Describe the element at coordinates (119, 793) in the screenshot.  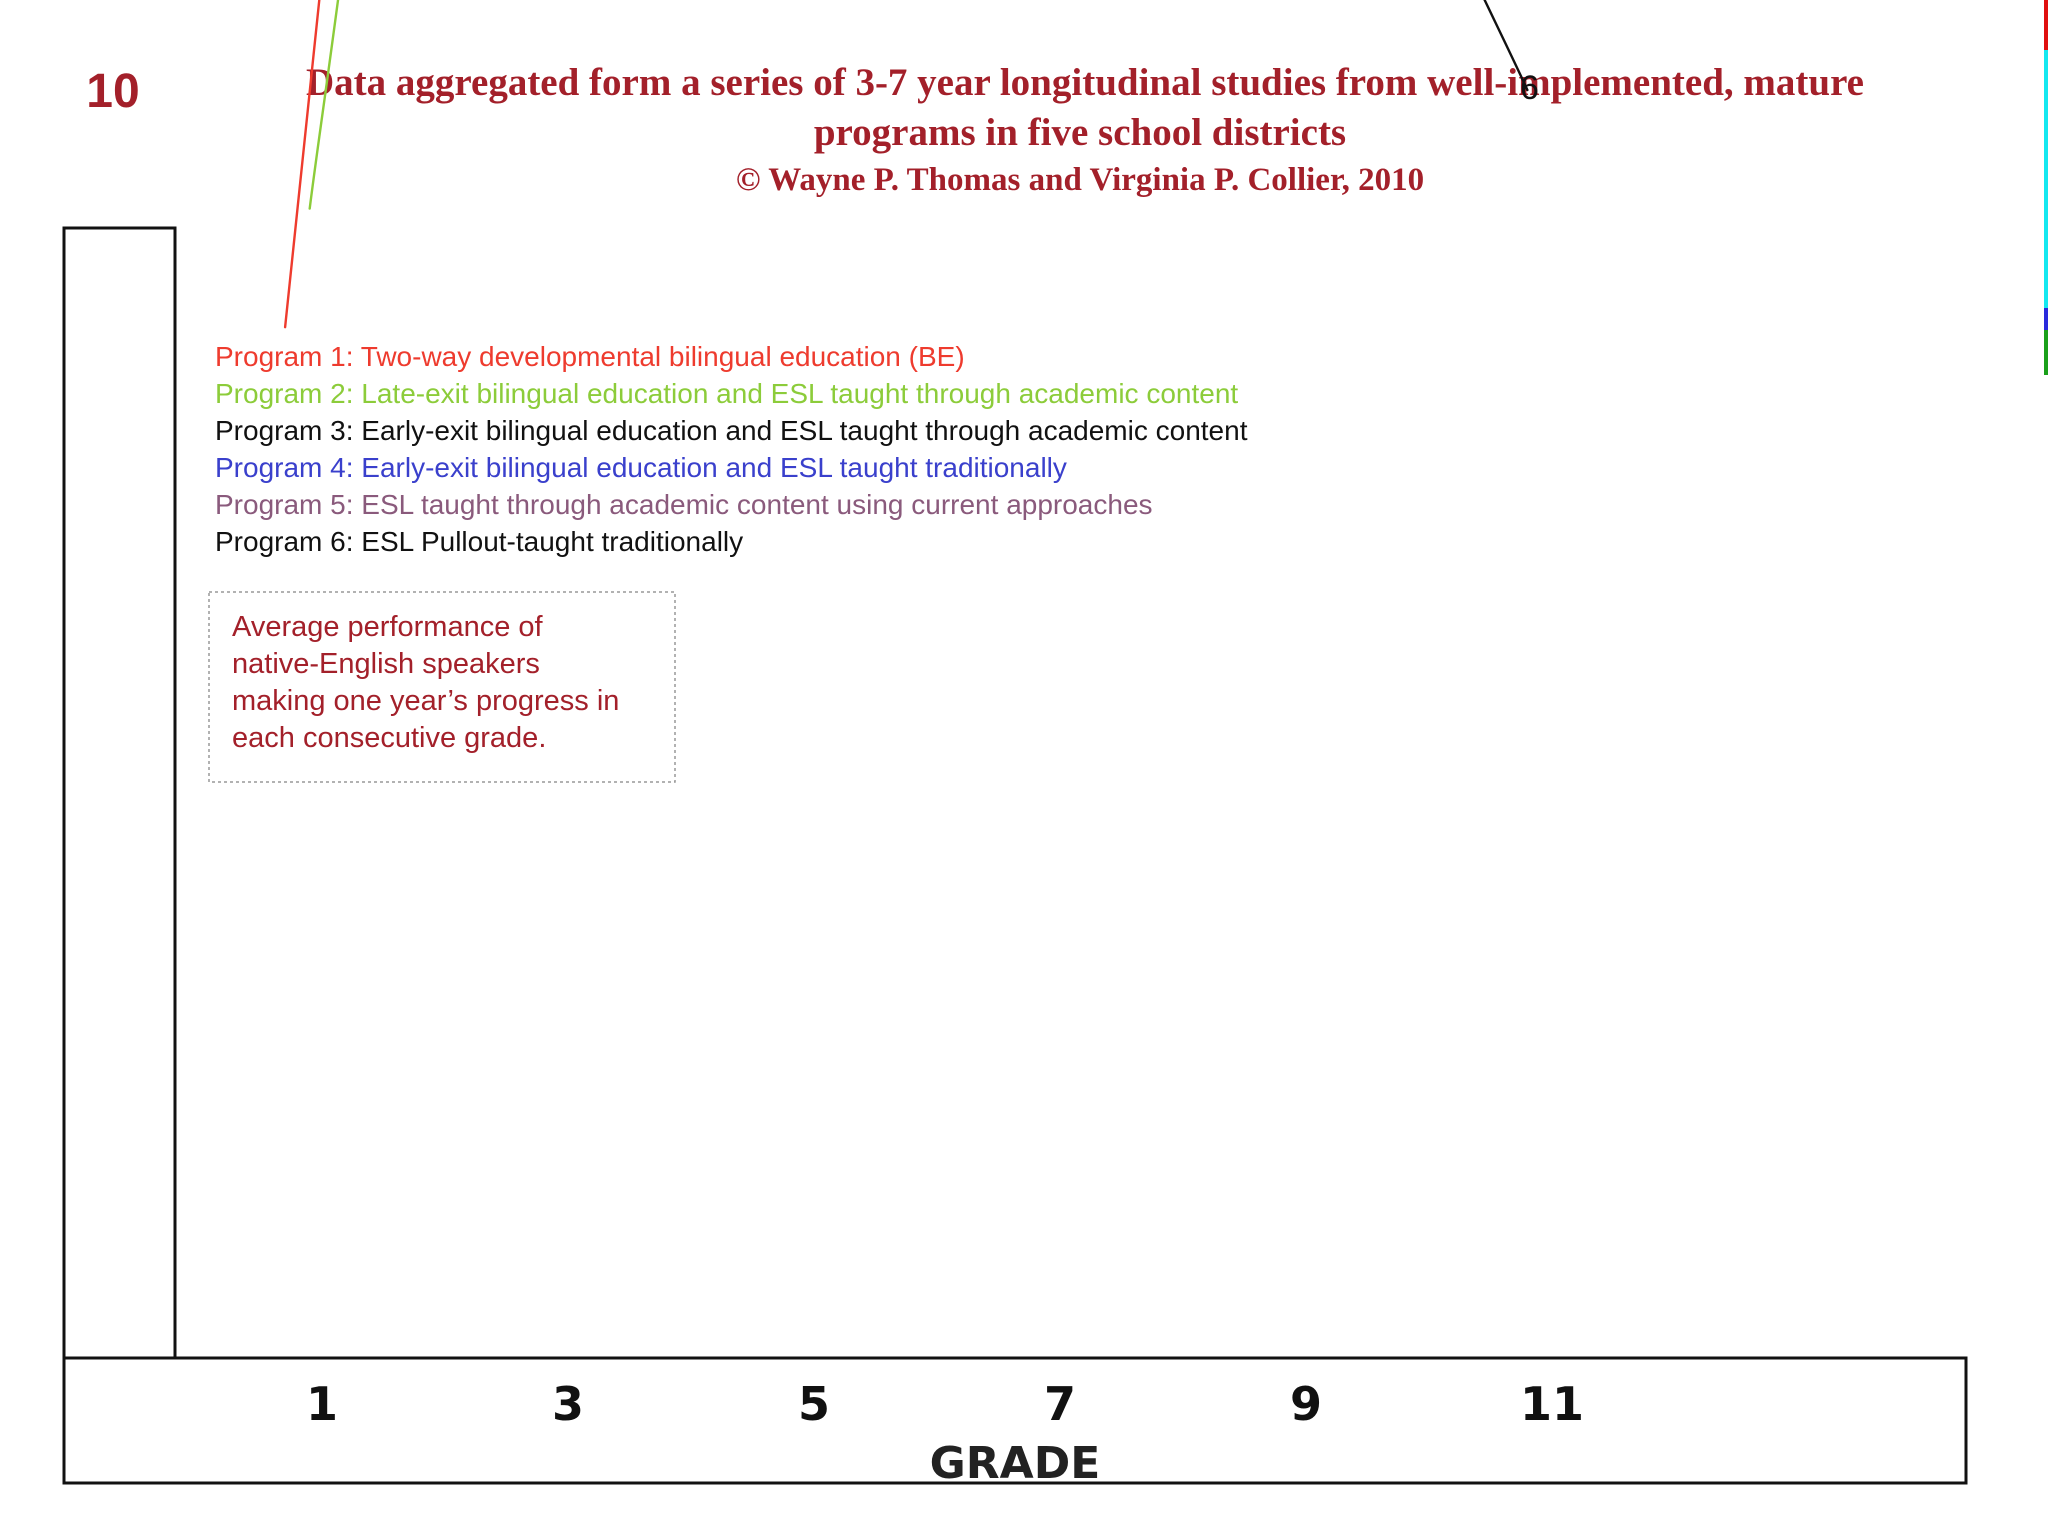
I see `y-axis-panel` at that location.